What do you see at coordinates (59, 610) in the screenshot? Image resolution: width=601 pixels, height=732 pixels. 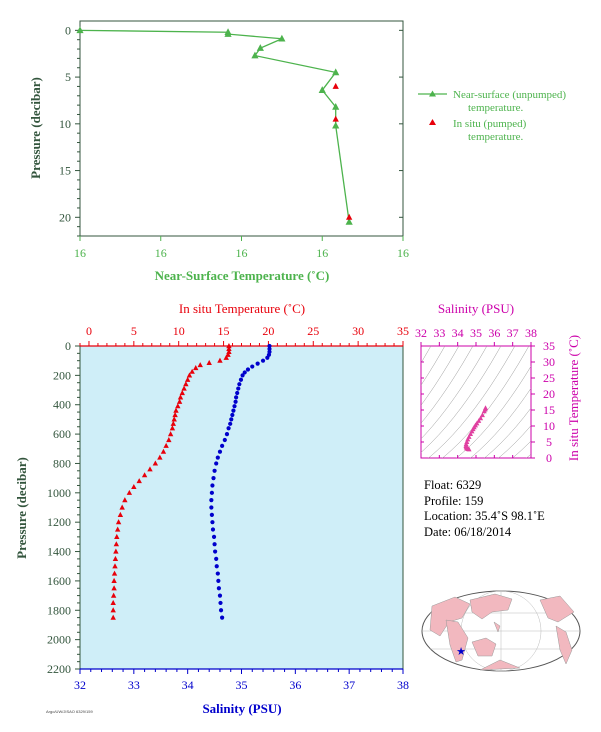 I see `profile-ytick-label: 1800` at bounding box center [59, 610].